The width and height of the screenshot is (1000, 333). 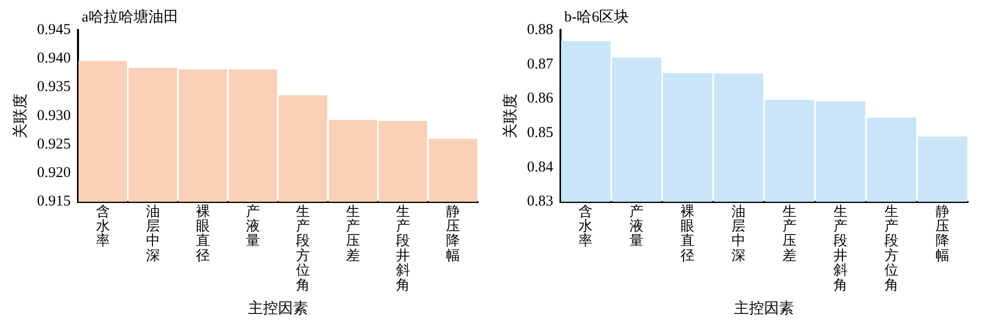 What do you see at coordinates (54, 58) in the screenshot?
I see `y-tick-label: 0.940` at bounding box center [54, 58].